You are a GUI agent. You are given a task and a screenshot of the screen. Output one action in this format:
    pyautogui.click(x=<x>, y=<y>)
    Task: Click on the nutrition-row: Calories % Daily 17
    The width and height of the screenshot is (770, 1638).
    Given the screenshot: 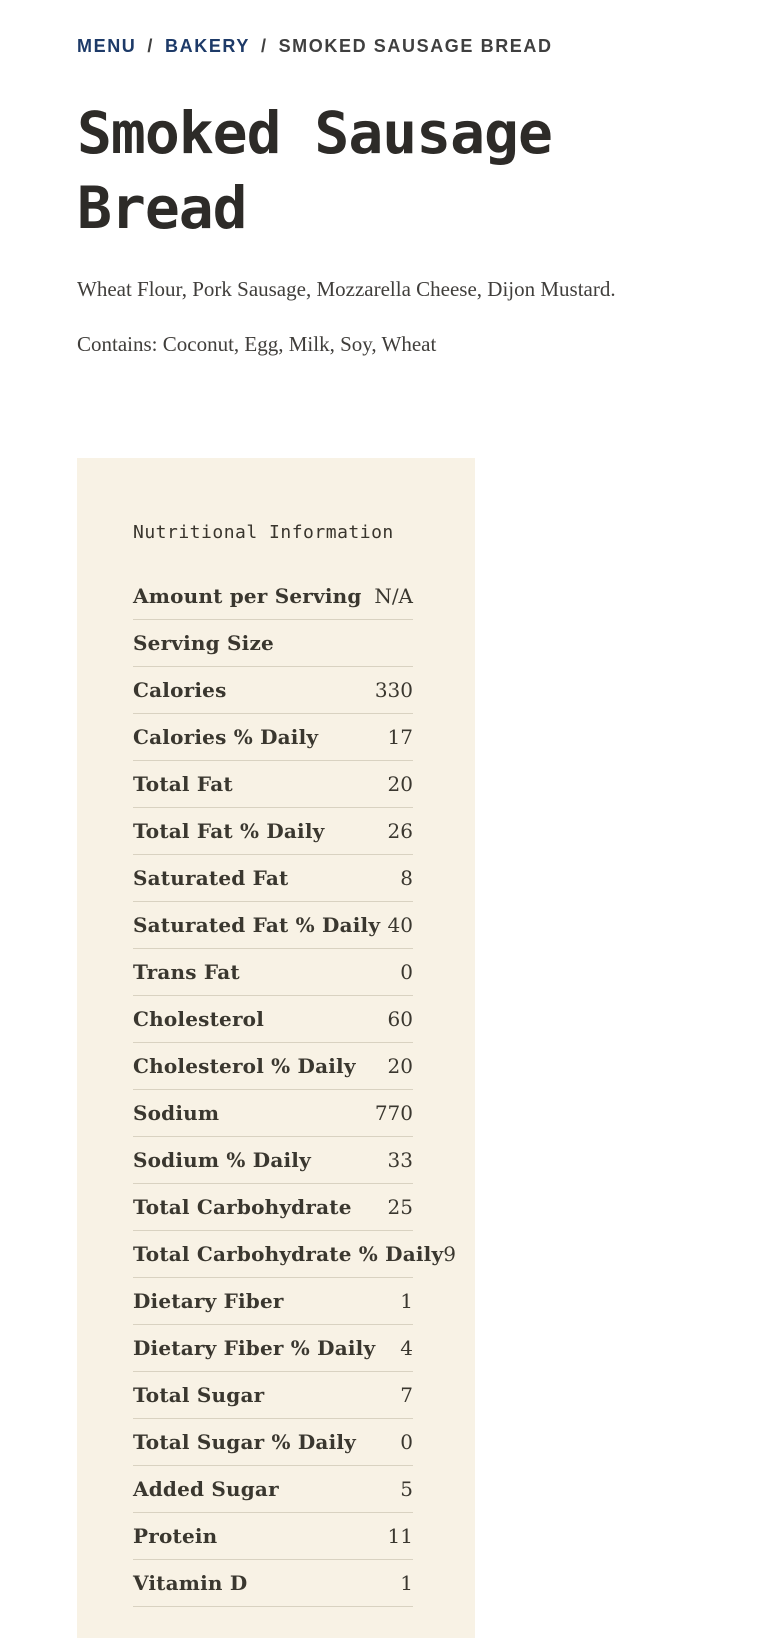 What is the action you would take?
    pyautogui.click(x=273, y=737)
    